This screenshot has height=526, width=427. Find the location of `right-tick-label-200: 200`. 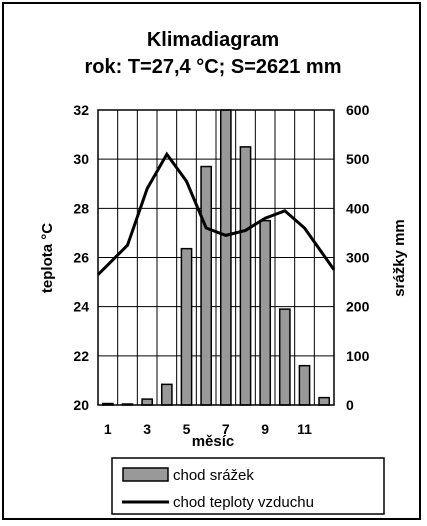

right-tick-label-200: 200 is located at coordinates (358, 307).